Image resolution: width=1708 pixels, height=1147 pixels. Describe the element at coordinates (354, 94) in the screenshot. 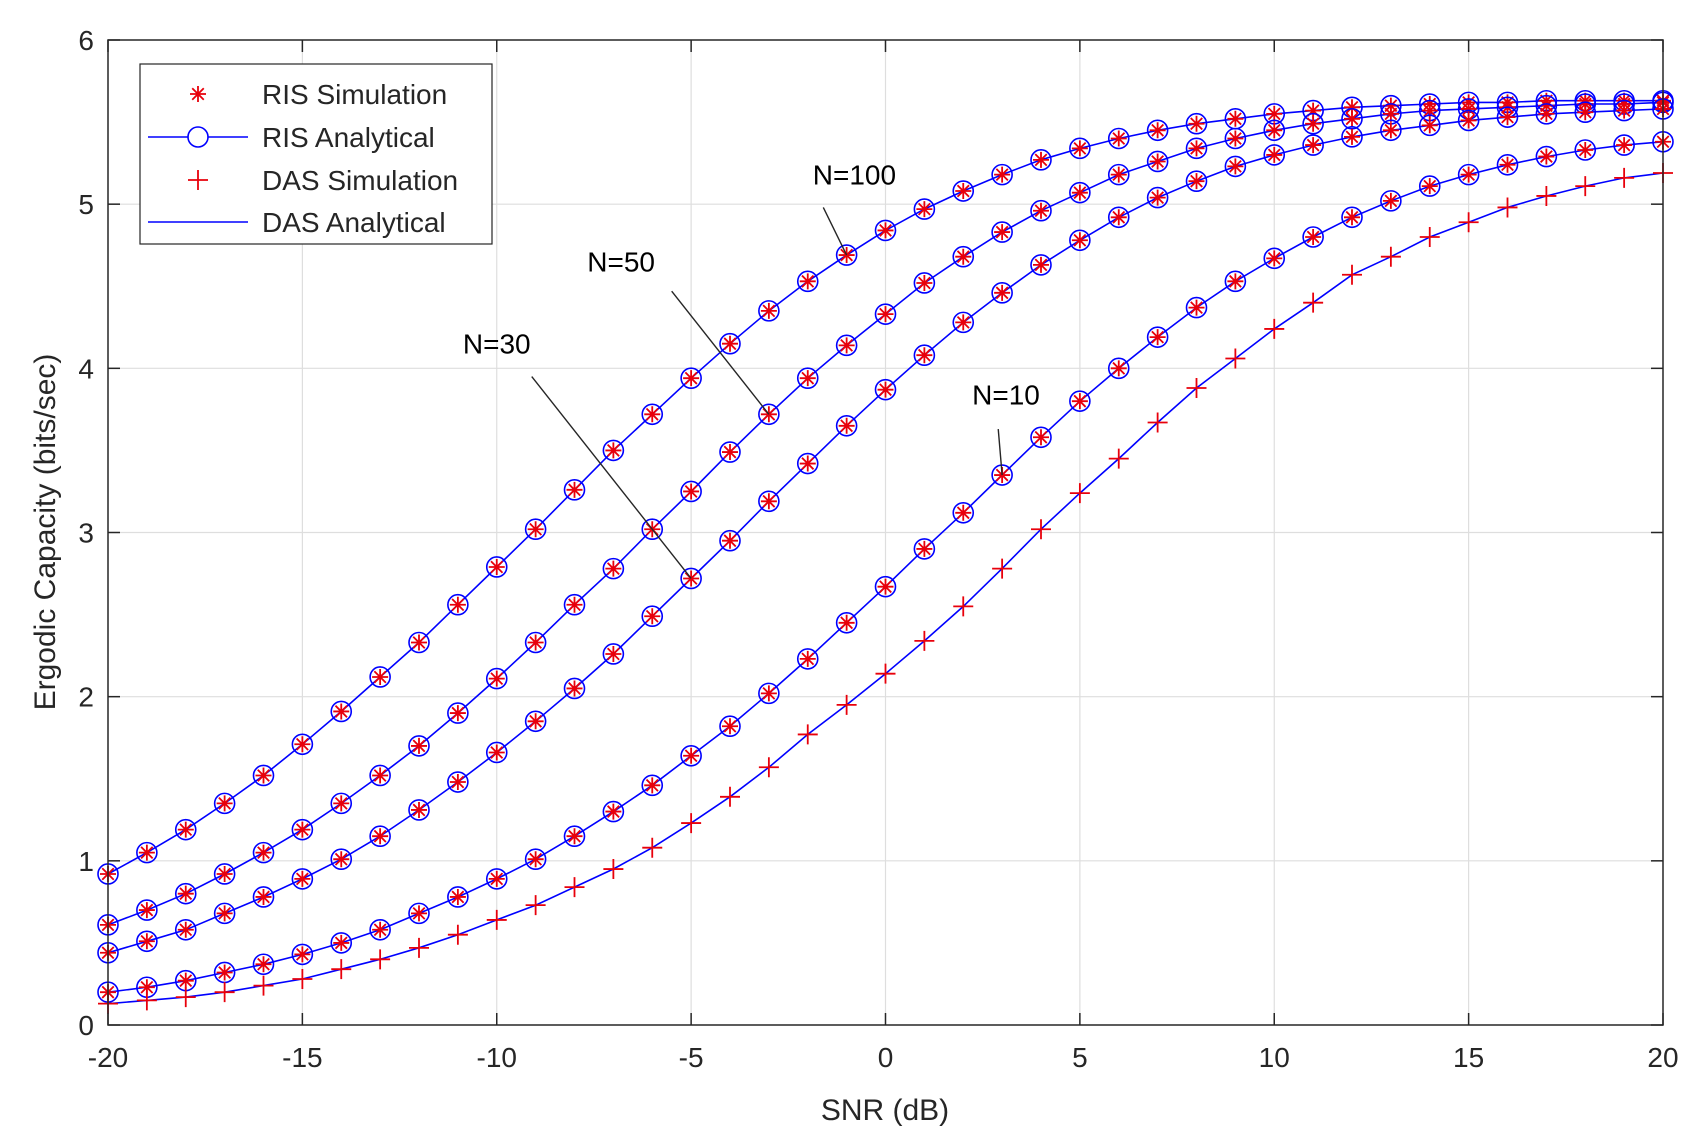

I see `legend-label: RIS Simulation` at that location.